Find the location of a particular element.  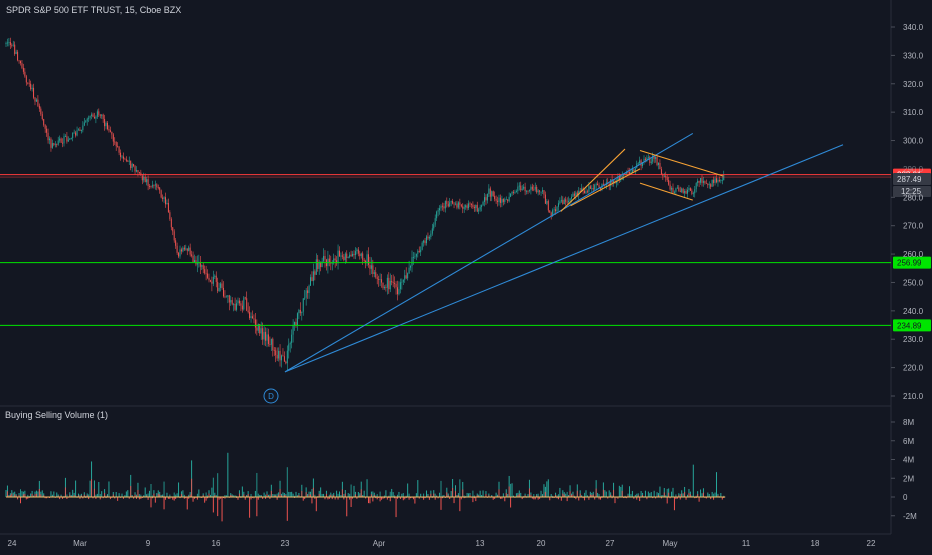

price-tag-level: 256.99 is located at coordinates (912, 262).